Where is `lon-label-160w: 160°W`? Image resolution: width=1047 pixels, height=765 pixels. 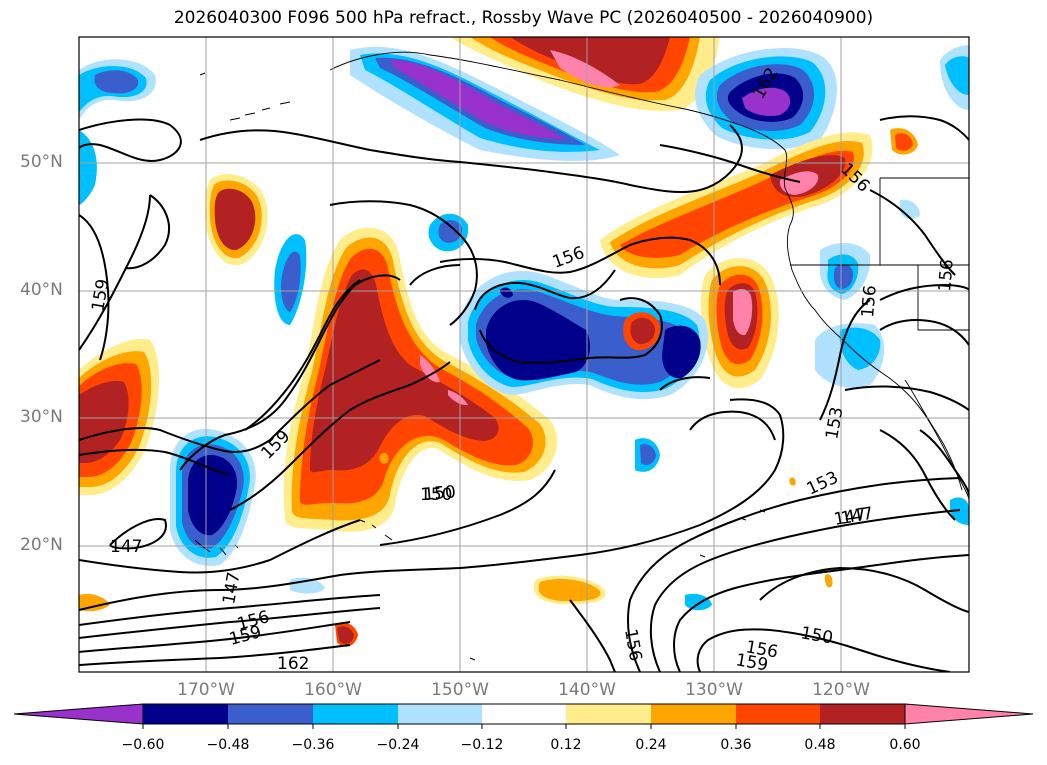
lon-label-160w: 160°W is located at coordinates (333, 690).